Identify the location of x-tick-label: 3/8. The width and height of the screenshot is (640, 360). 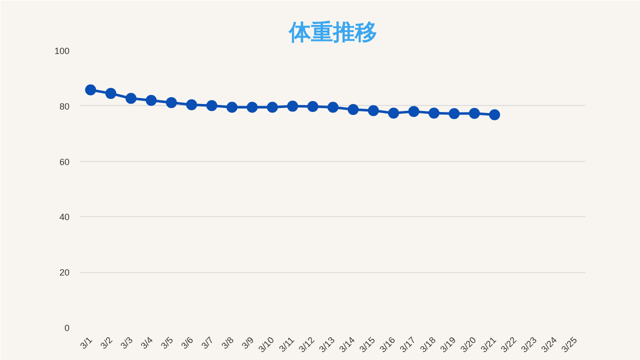
(228, 342).